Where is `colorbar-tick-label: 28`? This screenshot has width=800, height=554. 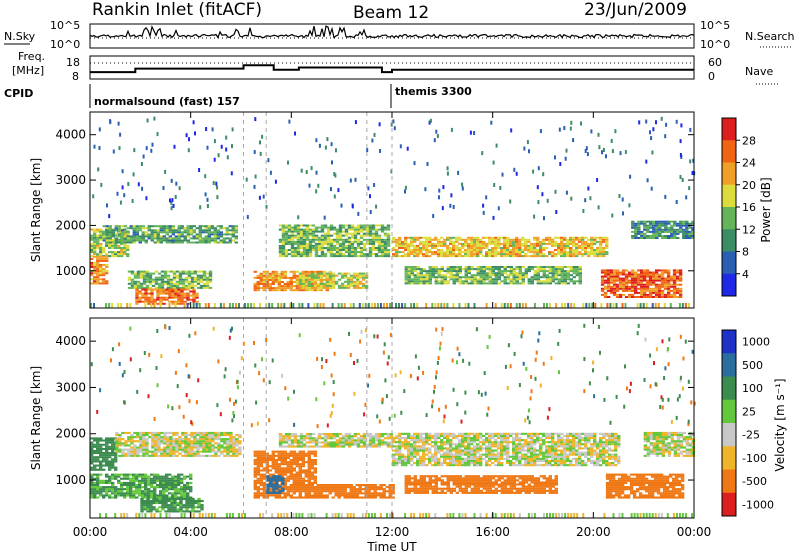
colorbar-tick-label: 28 is located at coordinates (749, 140).